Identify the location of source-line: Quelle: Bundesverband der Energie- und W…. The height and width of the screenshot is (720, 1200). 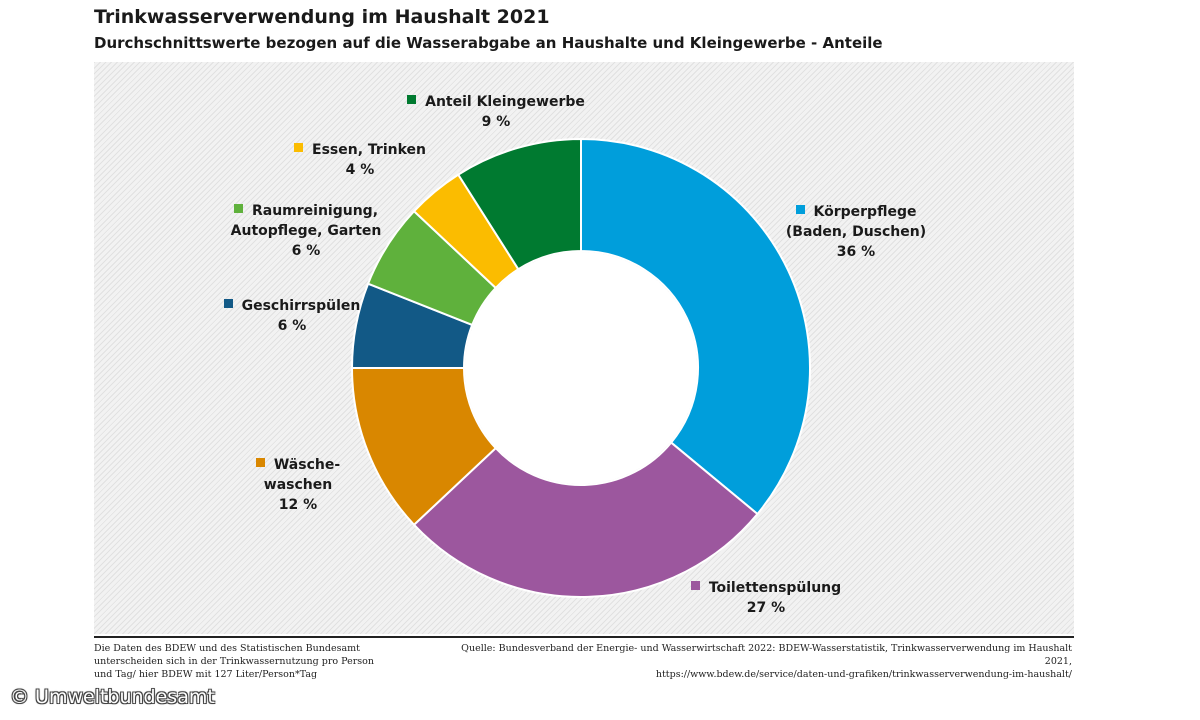
(766, 655).